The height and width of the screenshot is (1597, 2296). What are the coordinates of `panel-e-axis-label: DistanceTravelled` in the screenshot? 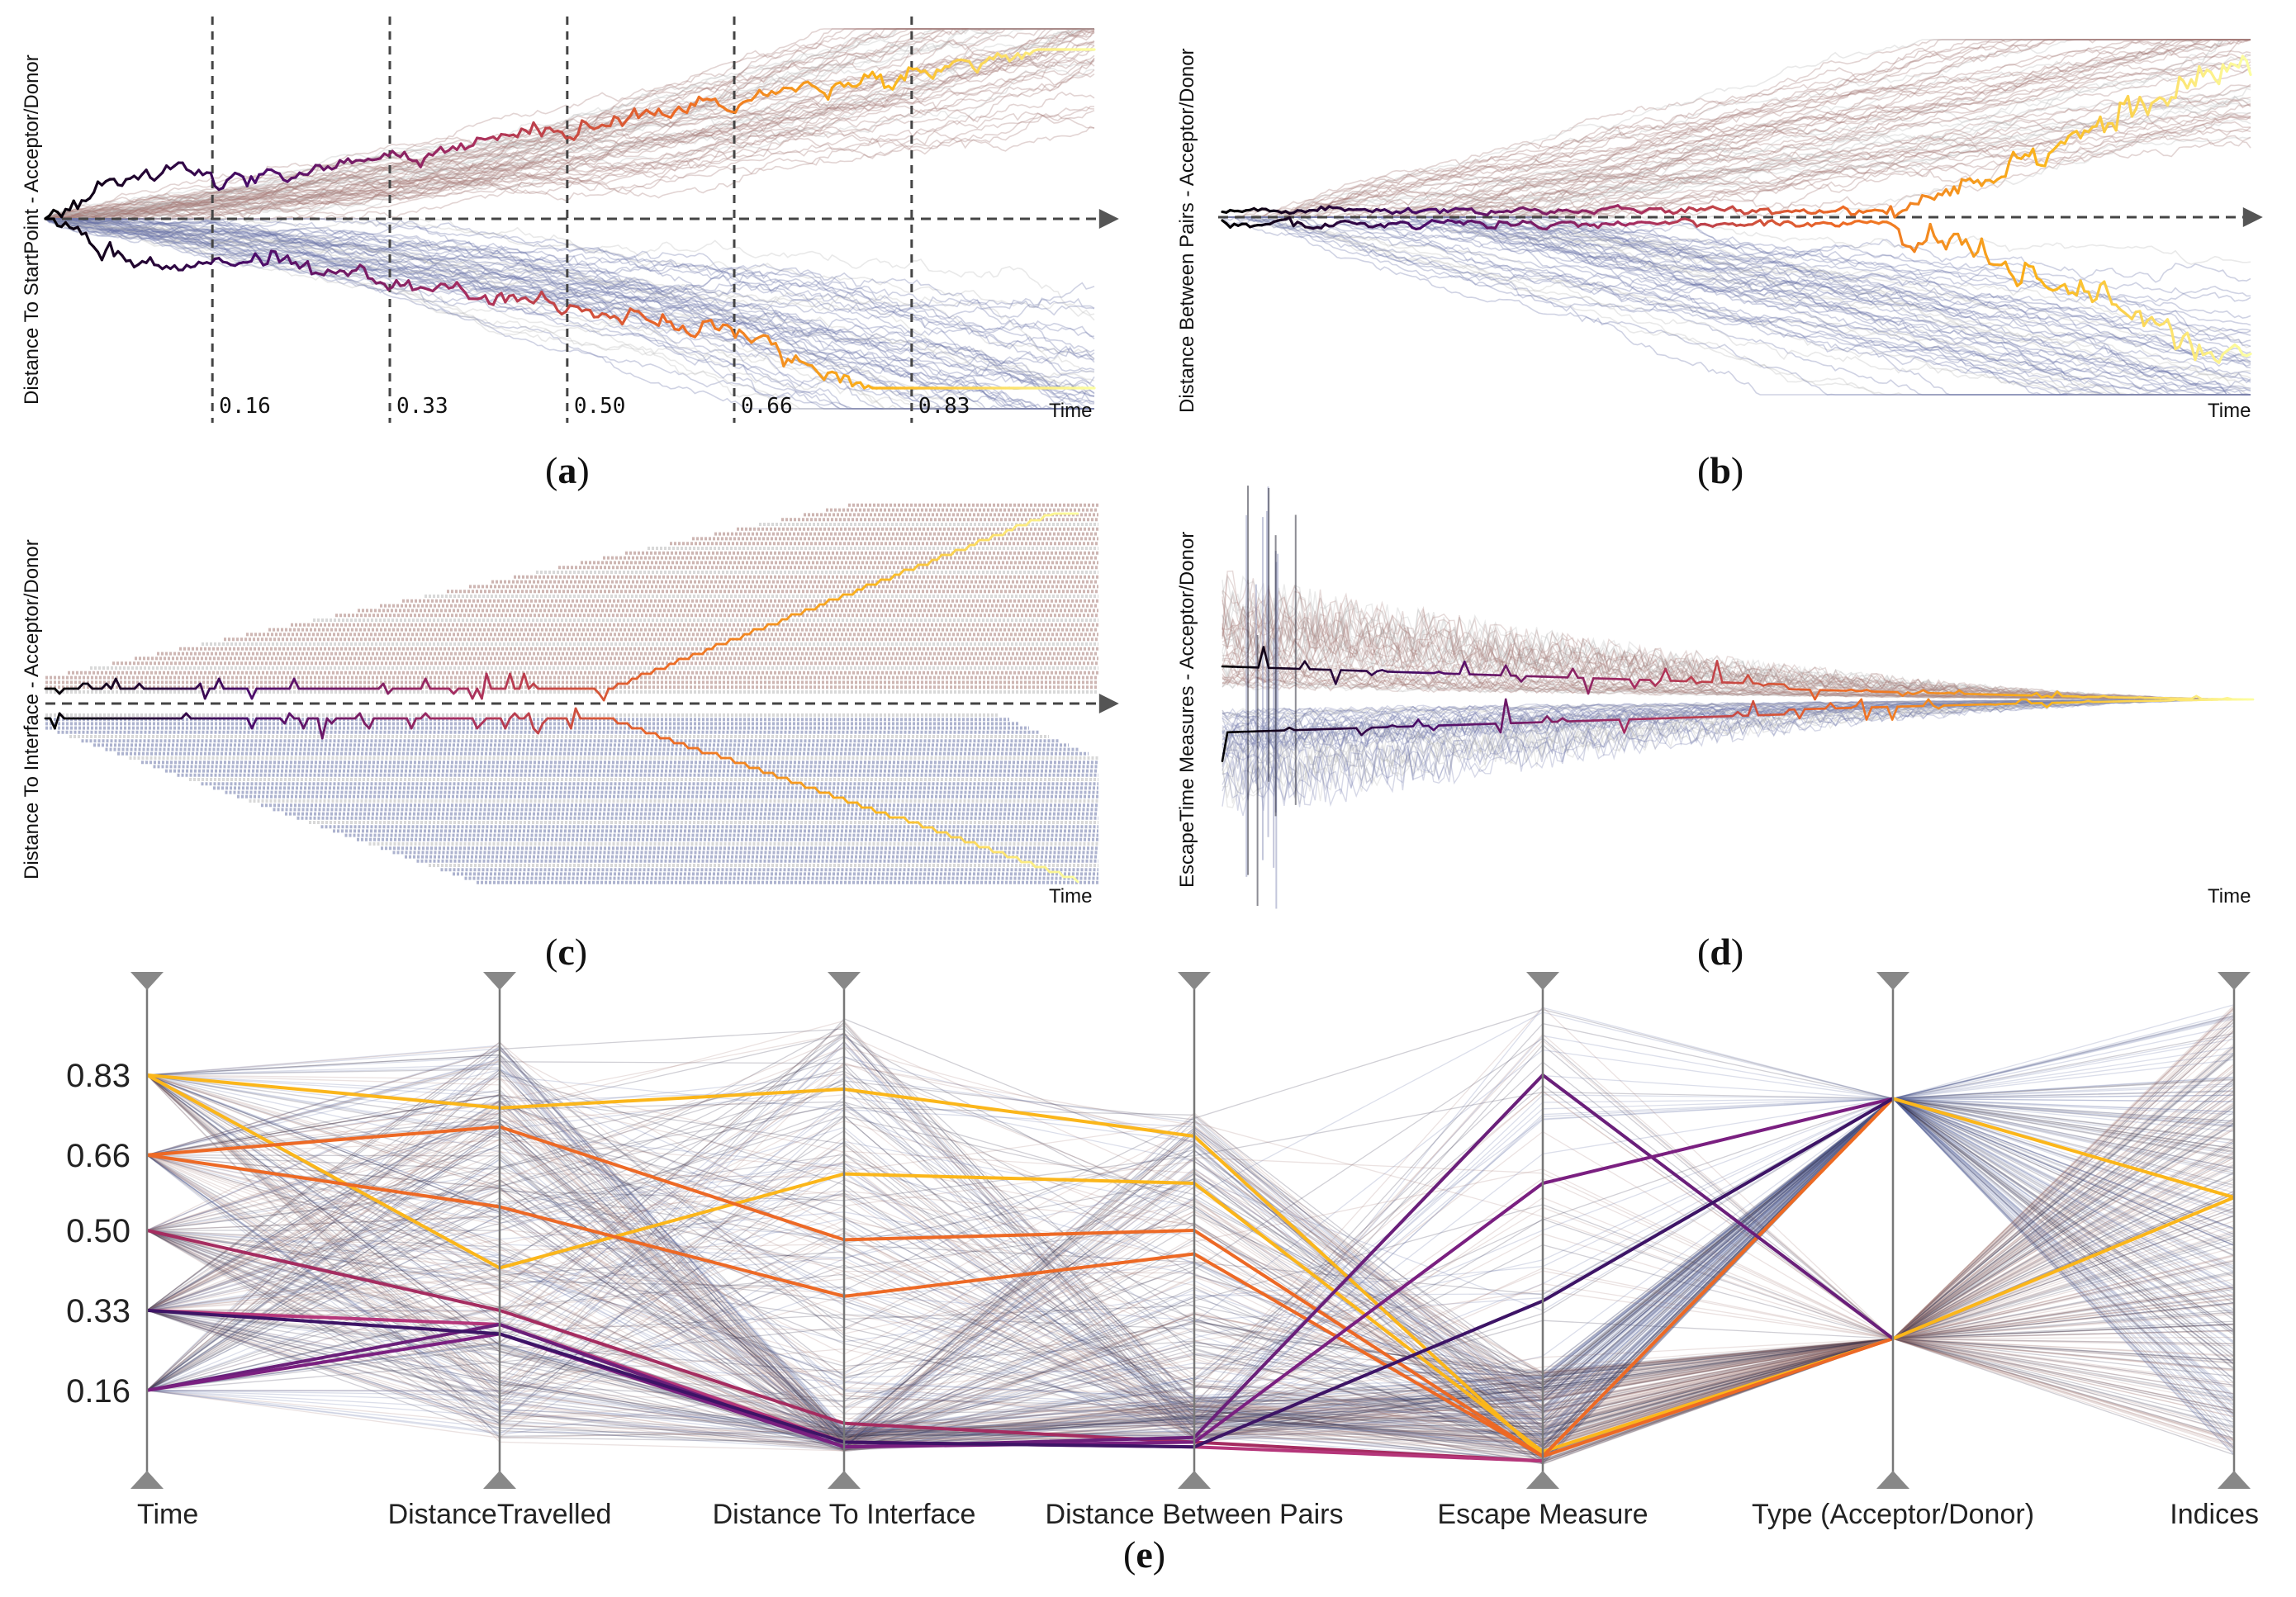 It's located at (500, 1514).